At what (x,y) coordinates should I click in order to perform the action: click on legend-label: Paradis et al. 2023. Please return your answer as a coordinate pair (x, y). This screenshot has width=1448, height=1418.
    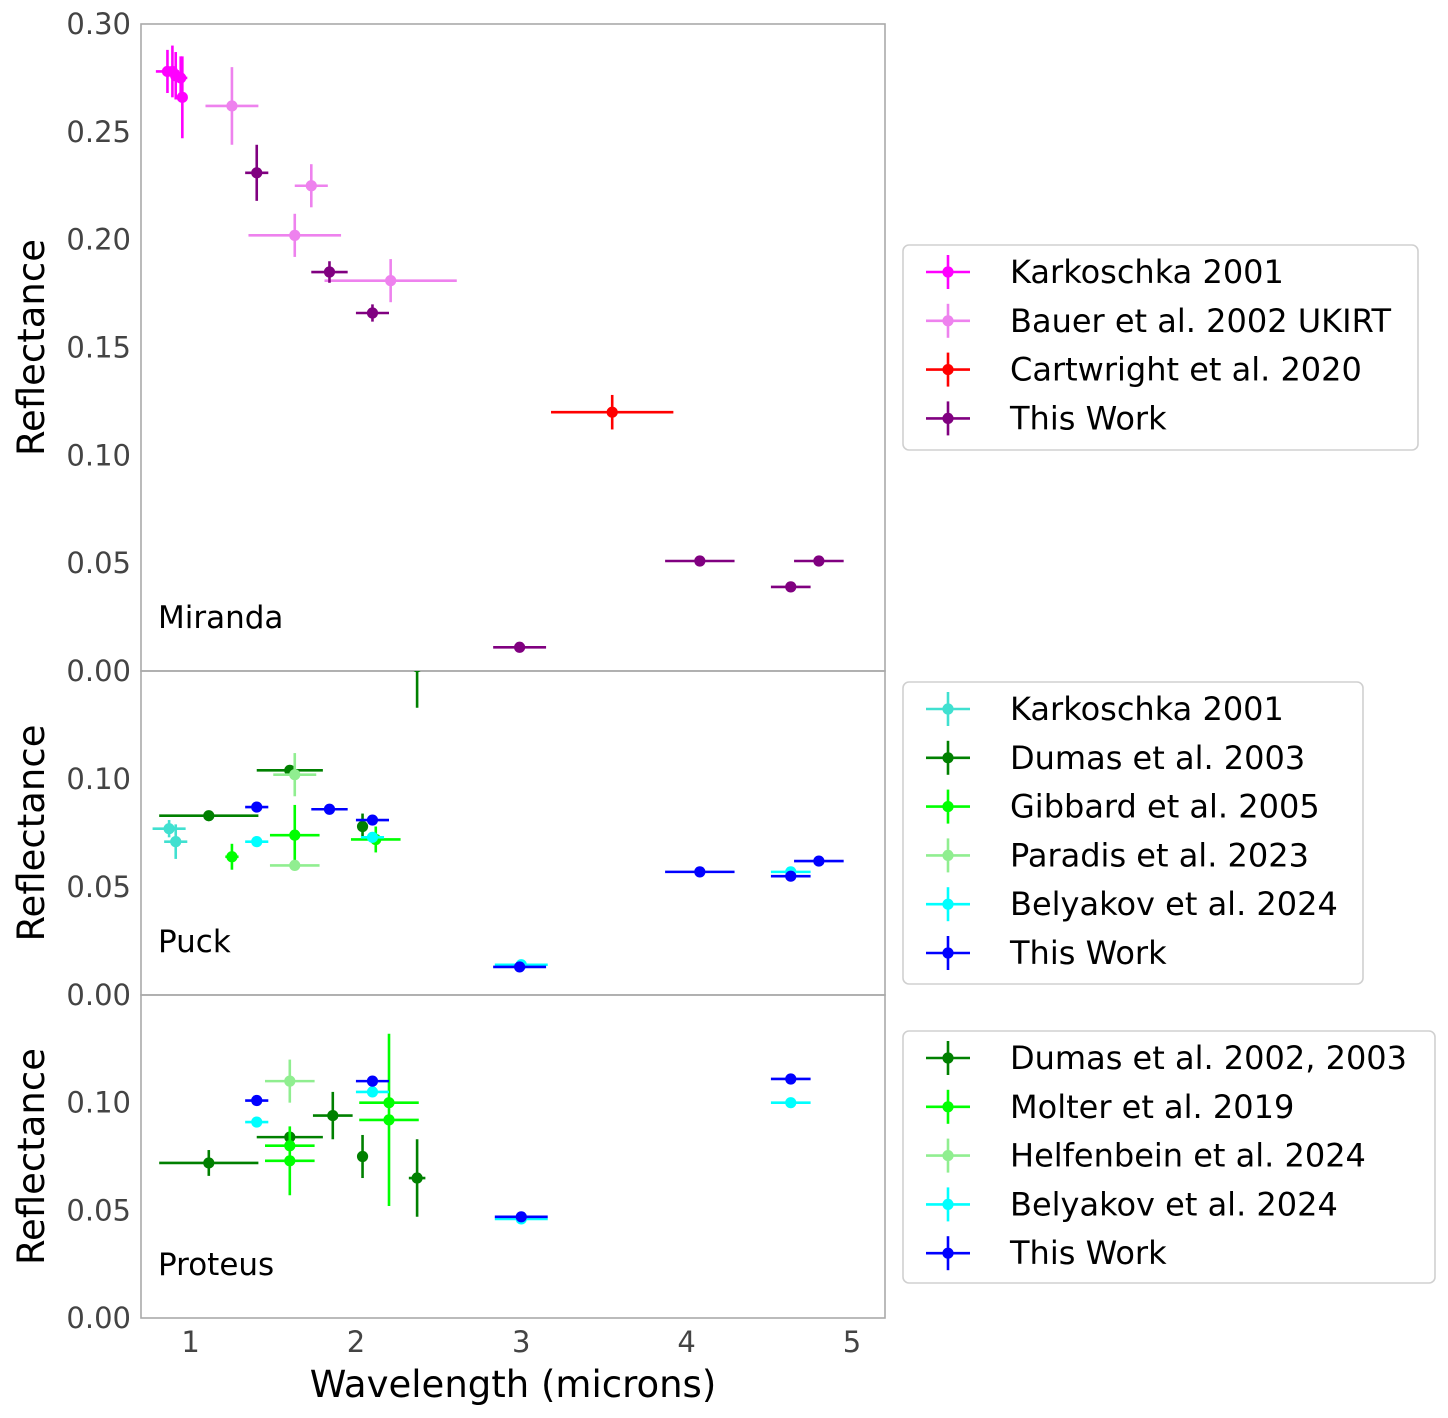
    Looking at the image, I should click on (1159, 855).